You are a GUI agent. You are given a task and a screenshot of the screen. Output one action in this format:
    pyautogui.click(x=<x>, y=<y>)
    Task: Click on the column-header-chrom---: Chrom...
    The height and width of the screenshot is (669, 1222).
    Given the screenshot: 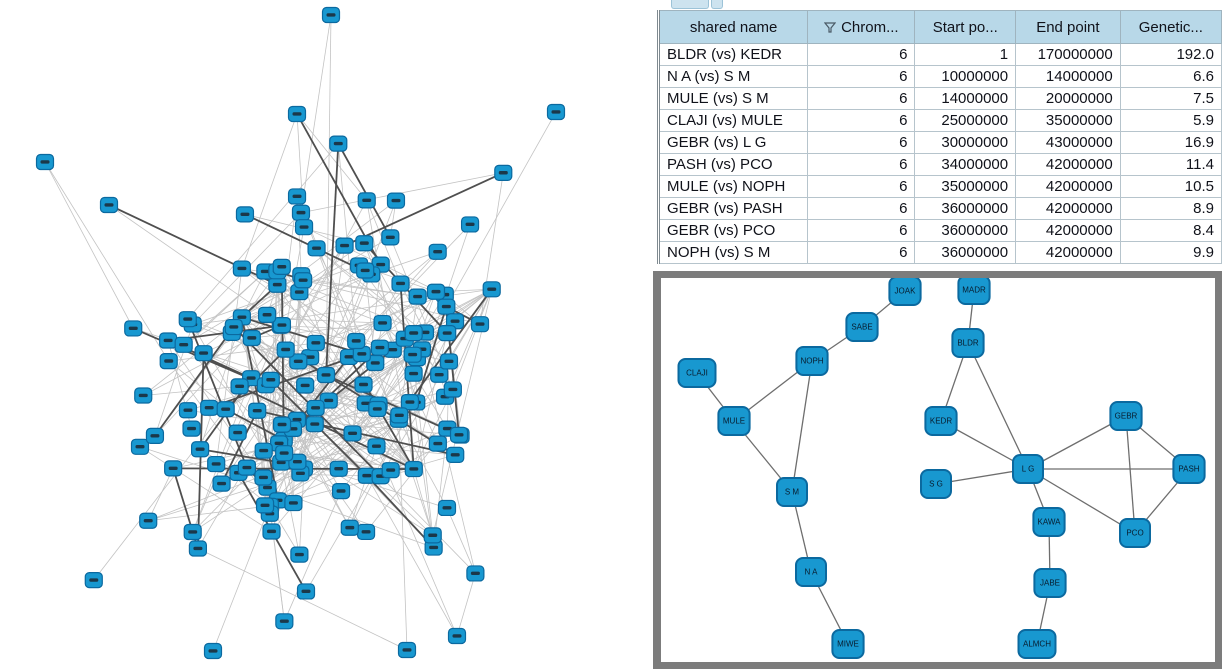 What is the action you would take?
    pyautogui.click(x=861, y=27)
    